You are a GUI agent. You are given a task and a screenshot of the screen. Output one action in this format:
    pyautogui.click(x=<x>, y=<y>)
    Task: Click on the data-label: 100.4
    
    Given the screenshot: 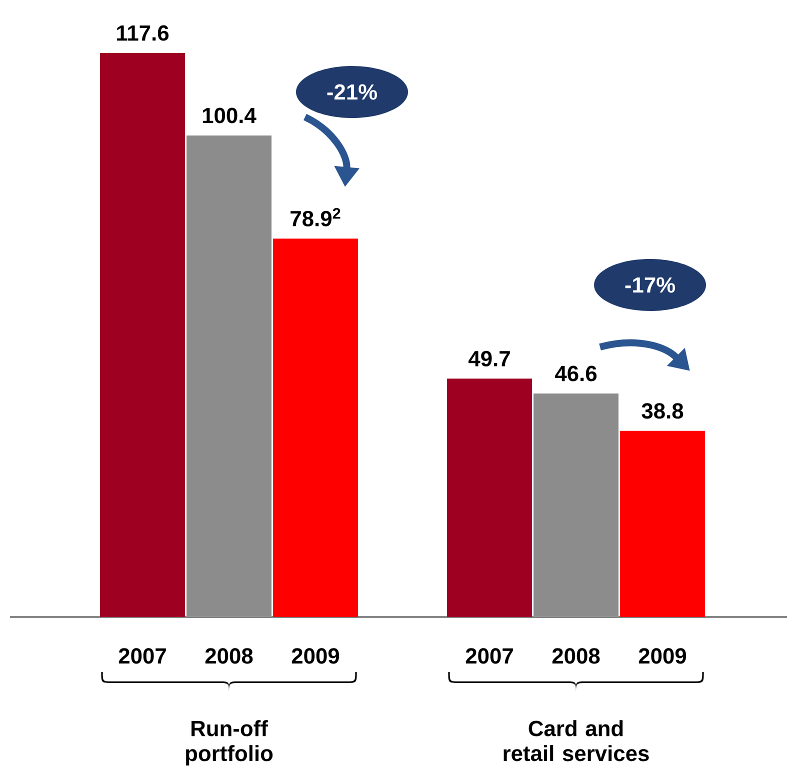 What is the action you would take?
    pyautogui.click(x=229, y=116)
    